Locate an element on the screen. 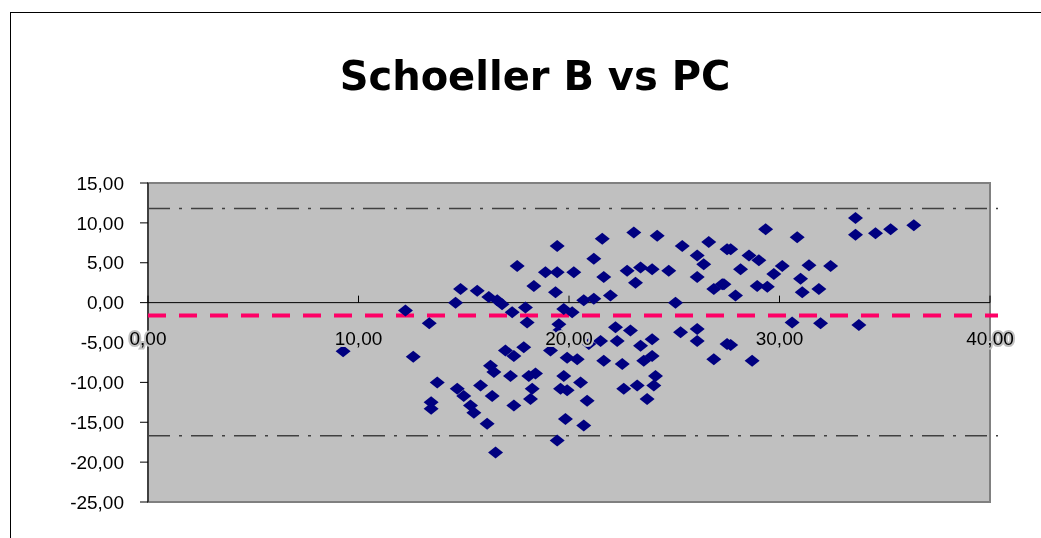  y-tick-label: -20,00 is located at coordinates (97, 462).